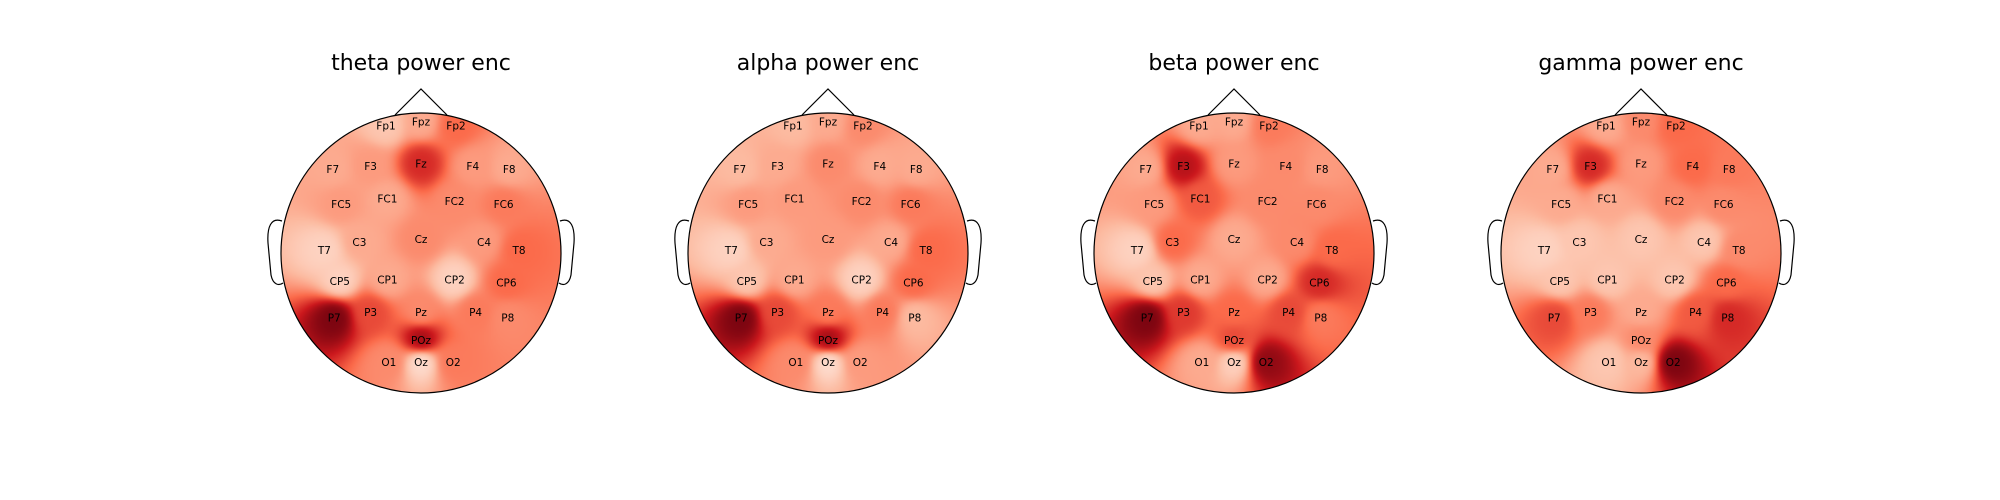 The image size is (2000, 500). Describe the element at coordinates (421, 63) in the screenshot. I see `panel-title: theta power enc` at that location.